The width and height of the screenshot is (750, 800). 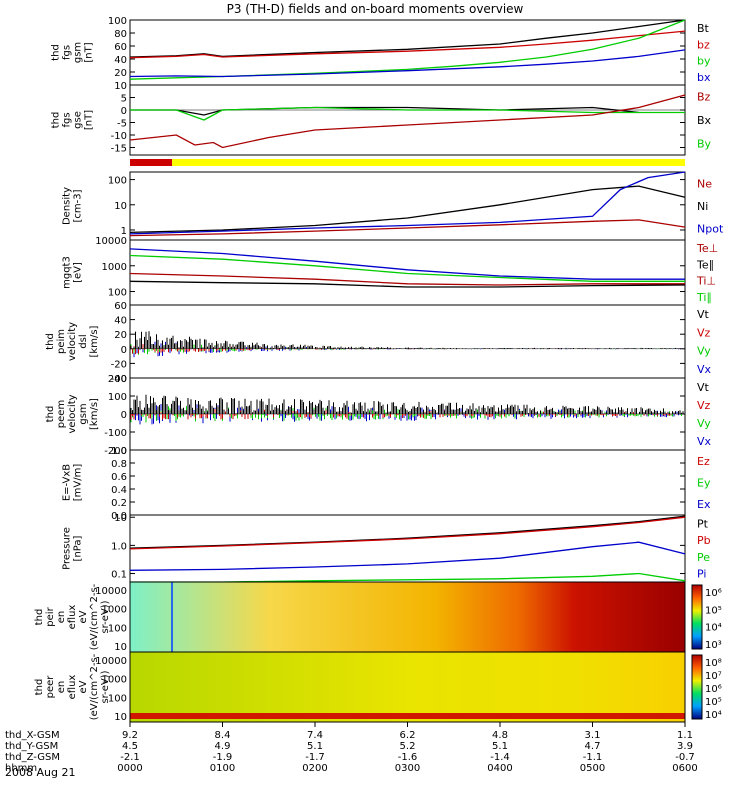 What do you see at coordinates (407, 268) in the screenshot?
I see `series-line-Ti∥` at bounding box center [407, 268].